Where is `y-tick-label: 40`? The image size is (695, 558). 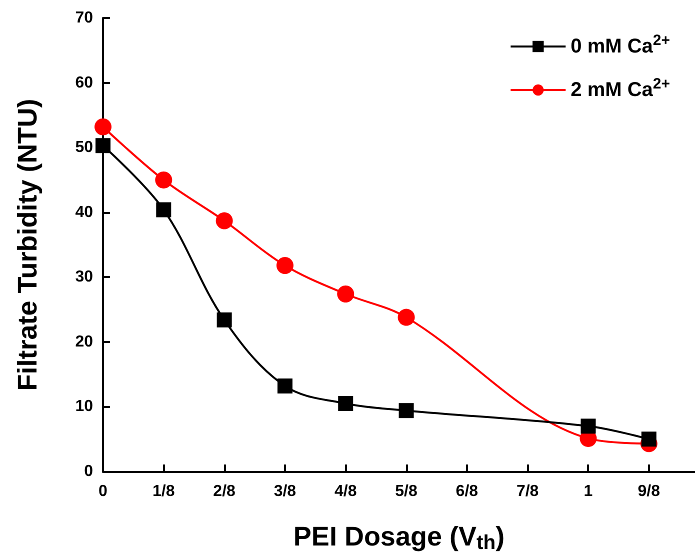 y-tick-label: 40 is located at coordinates (84, 212).